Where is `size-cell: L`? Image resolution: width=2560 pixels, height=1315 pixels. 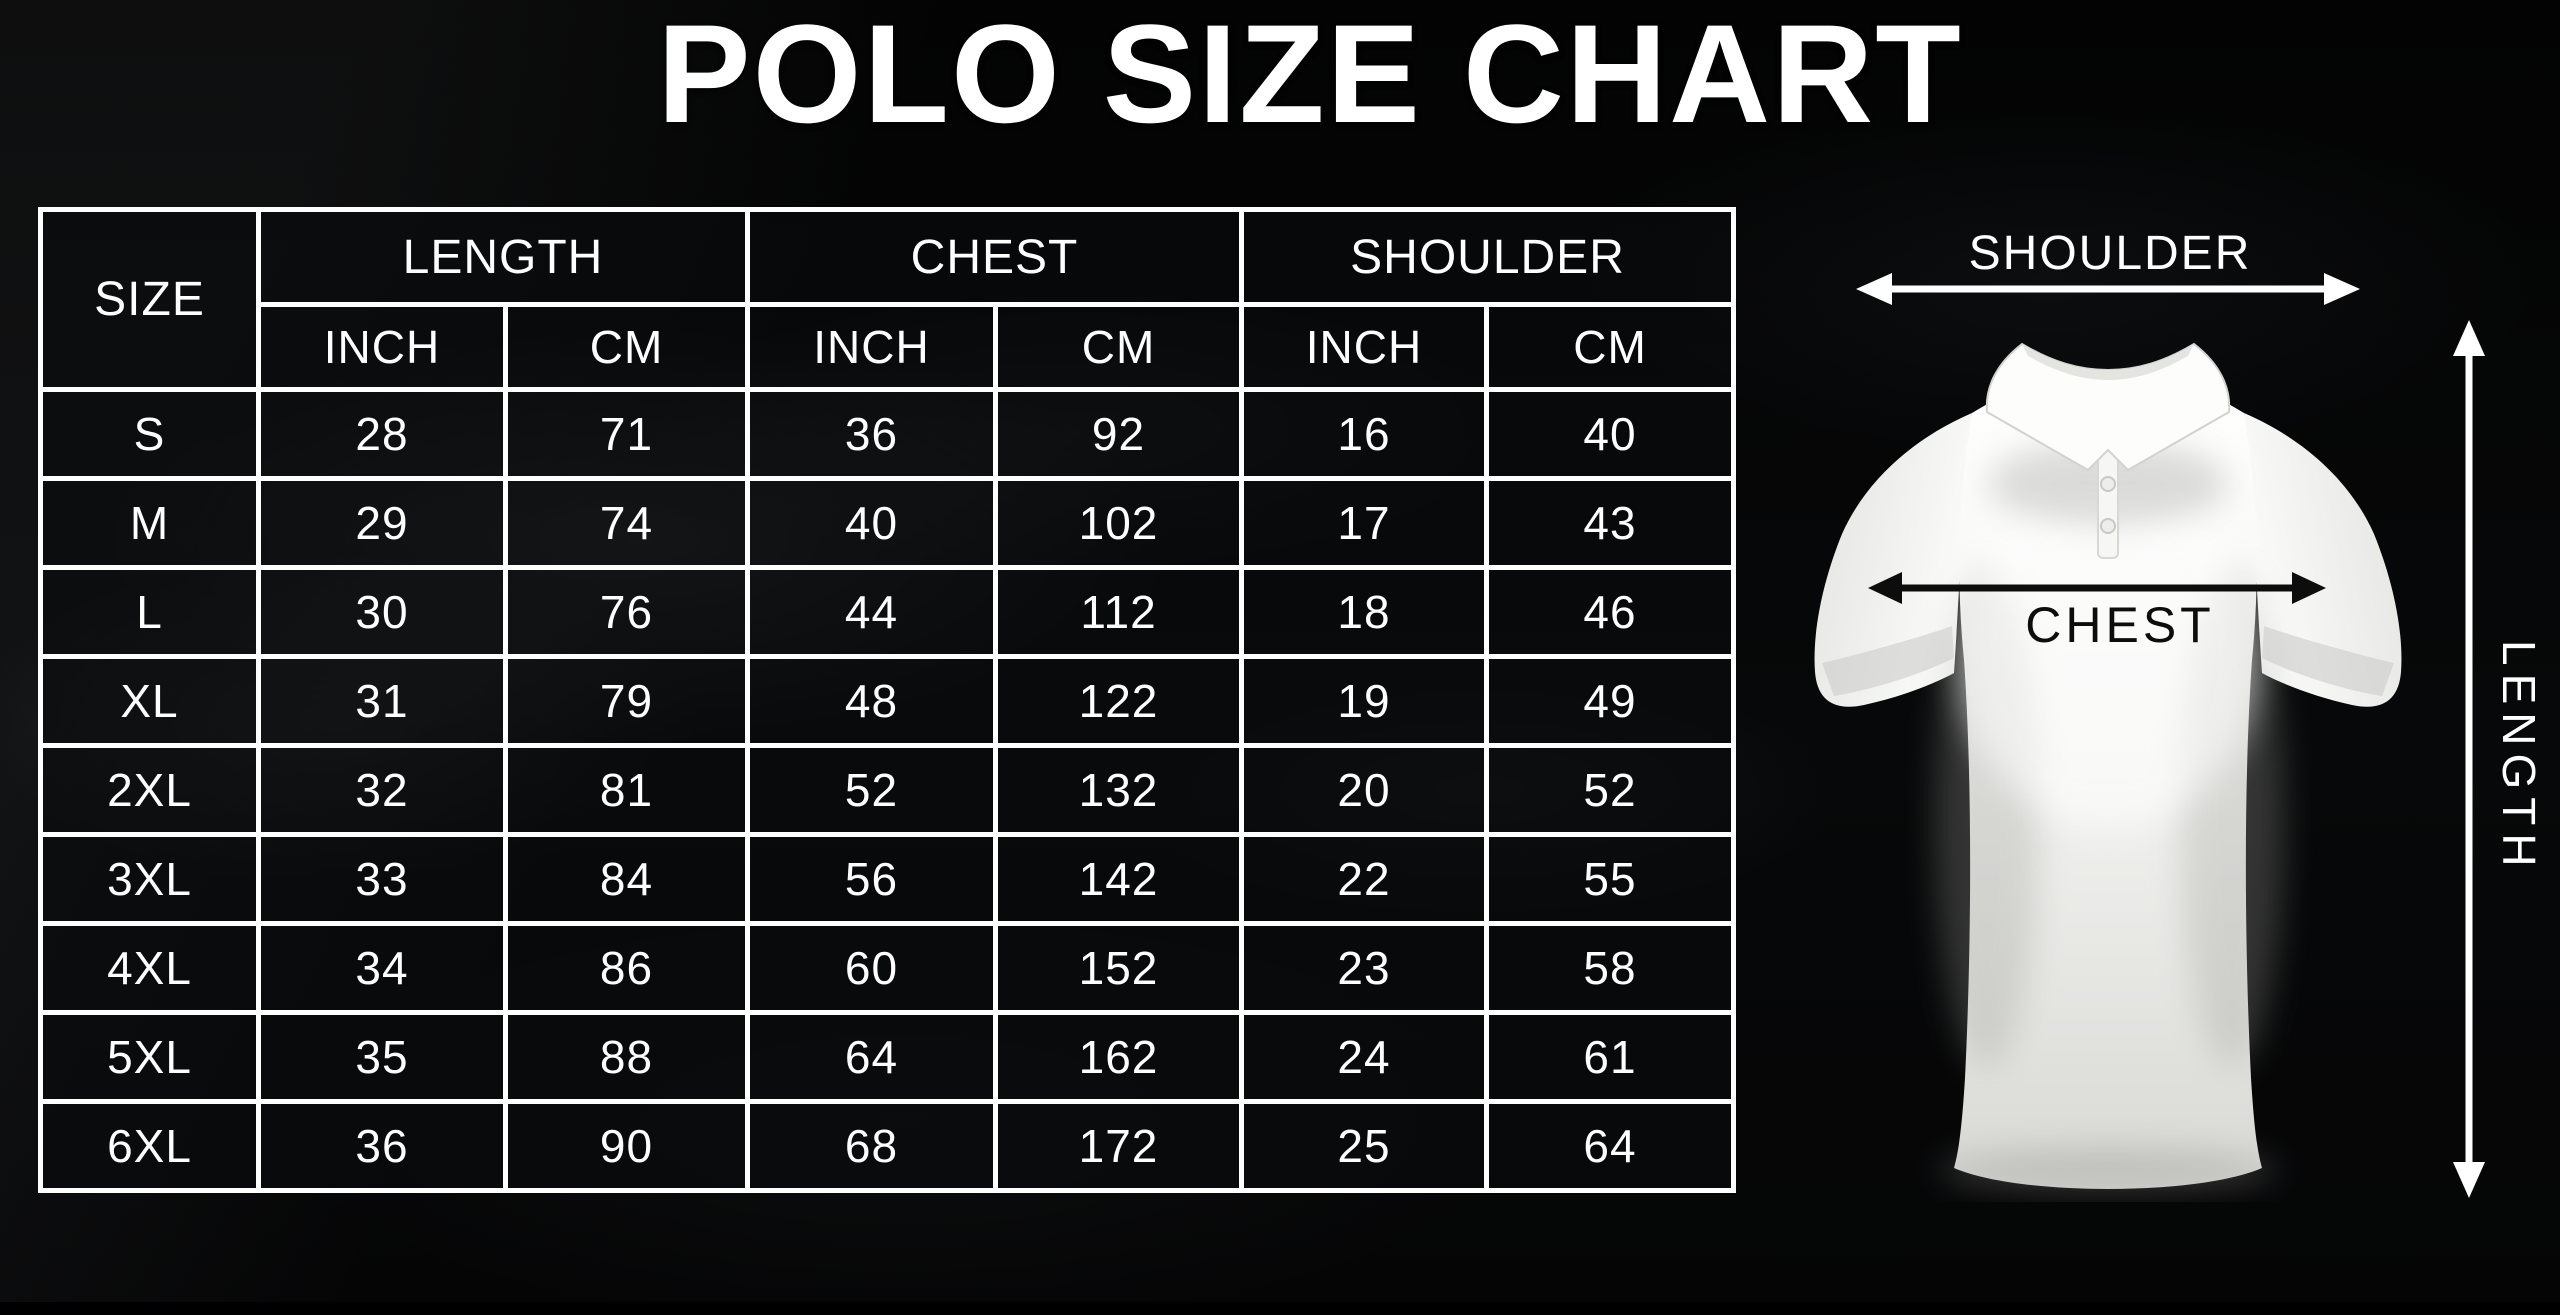
size-cell: L is located at coordinates (149, 612).